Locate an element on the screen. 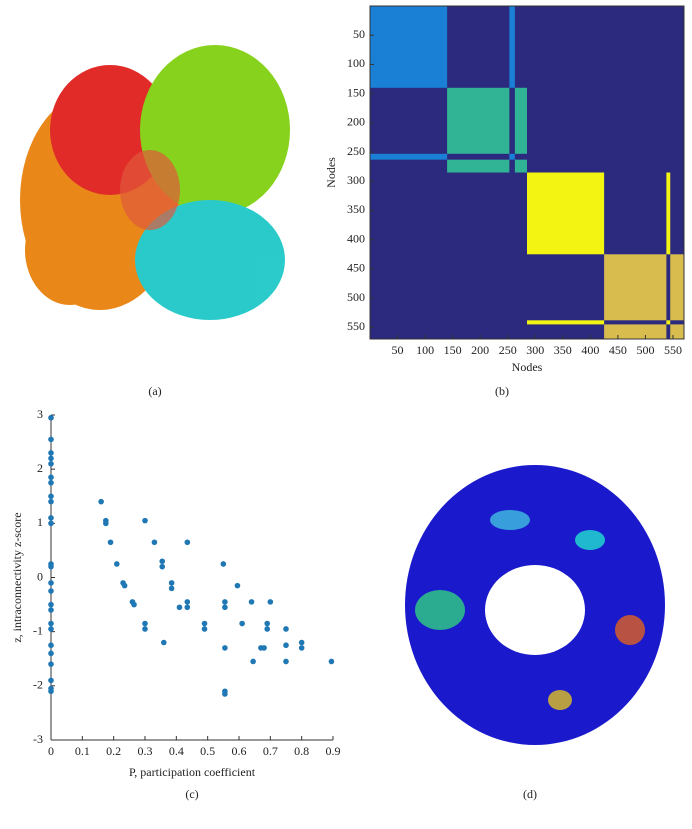 This screenshot has height=829, width=692. x-tick-label: 0.5 is located at coordinates (207, 751).